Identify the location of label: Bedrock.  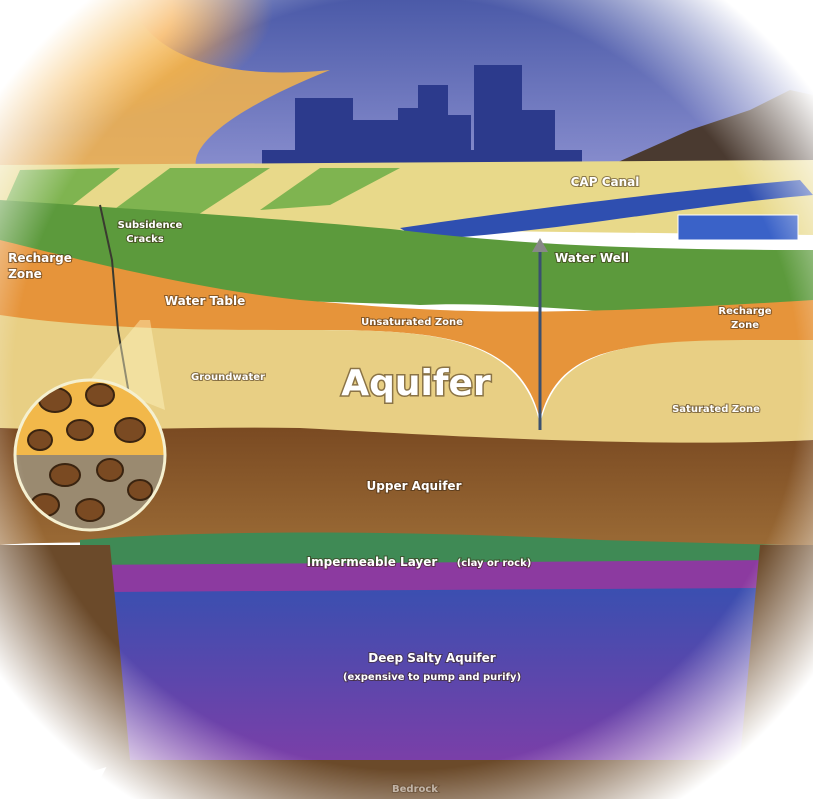
(415, 789).